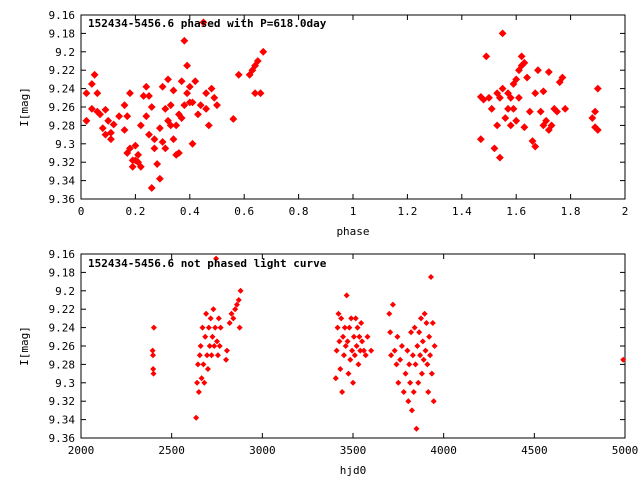 Image resolution: width=640 pixels, height=480 pixels. Describe the element at coordinates (62, 199) in the screenshot. I see `y-tick-label: 9.36` at that location.